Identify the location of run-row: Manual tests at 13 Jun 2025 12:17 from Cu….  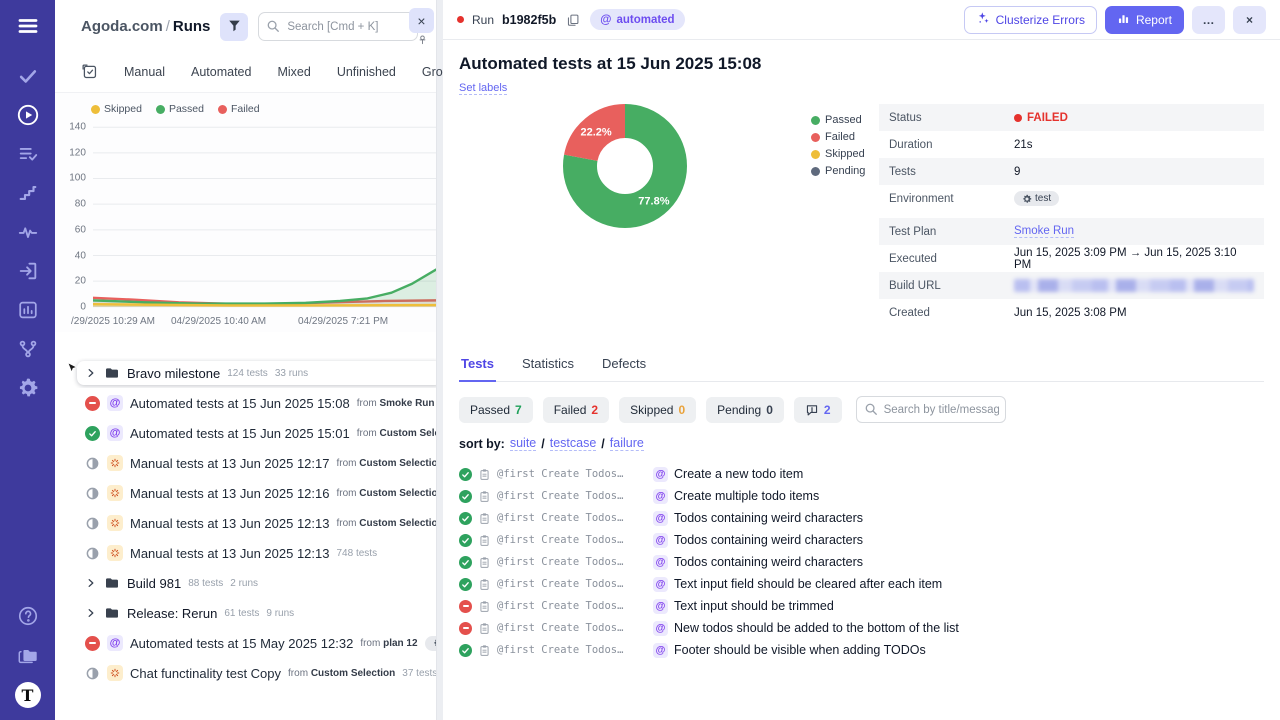
(245, 463).